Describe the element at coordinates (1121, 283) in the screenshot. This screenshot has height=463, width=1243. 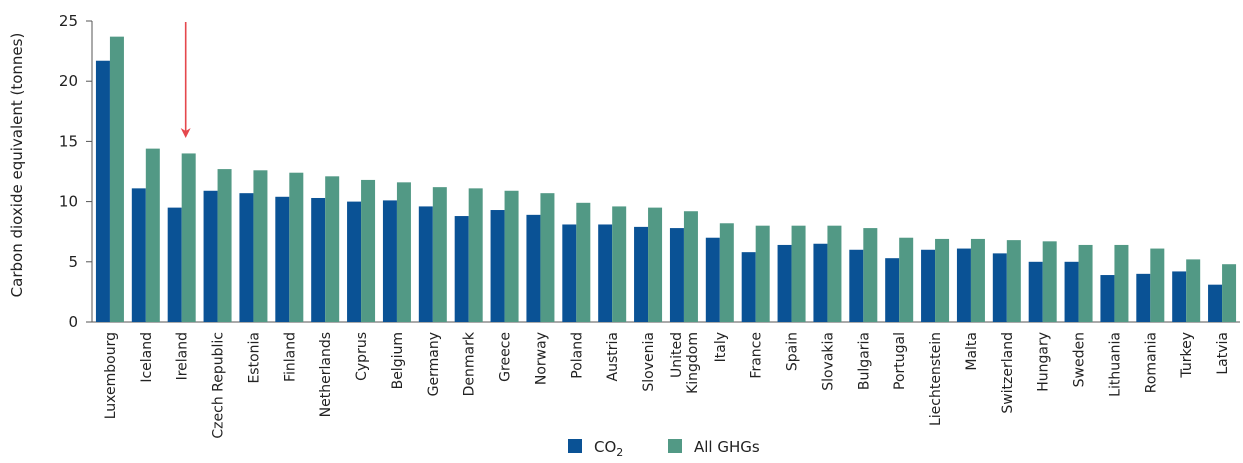
I see `bar-ghg-lithuania` at that location.